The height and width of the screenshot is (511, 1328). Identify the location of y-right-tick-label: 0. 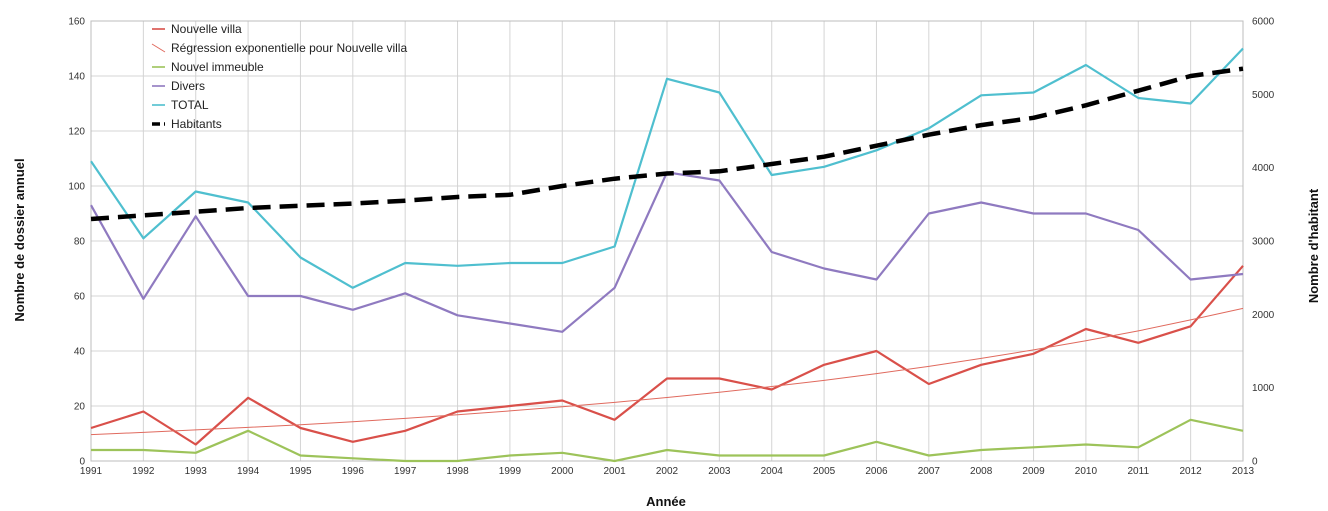
(1255, 462).